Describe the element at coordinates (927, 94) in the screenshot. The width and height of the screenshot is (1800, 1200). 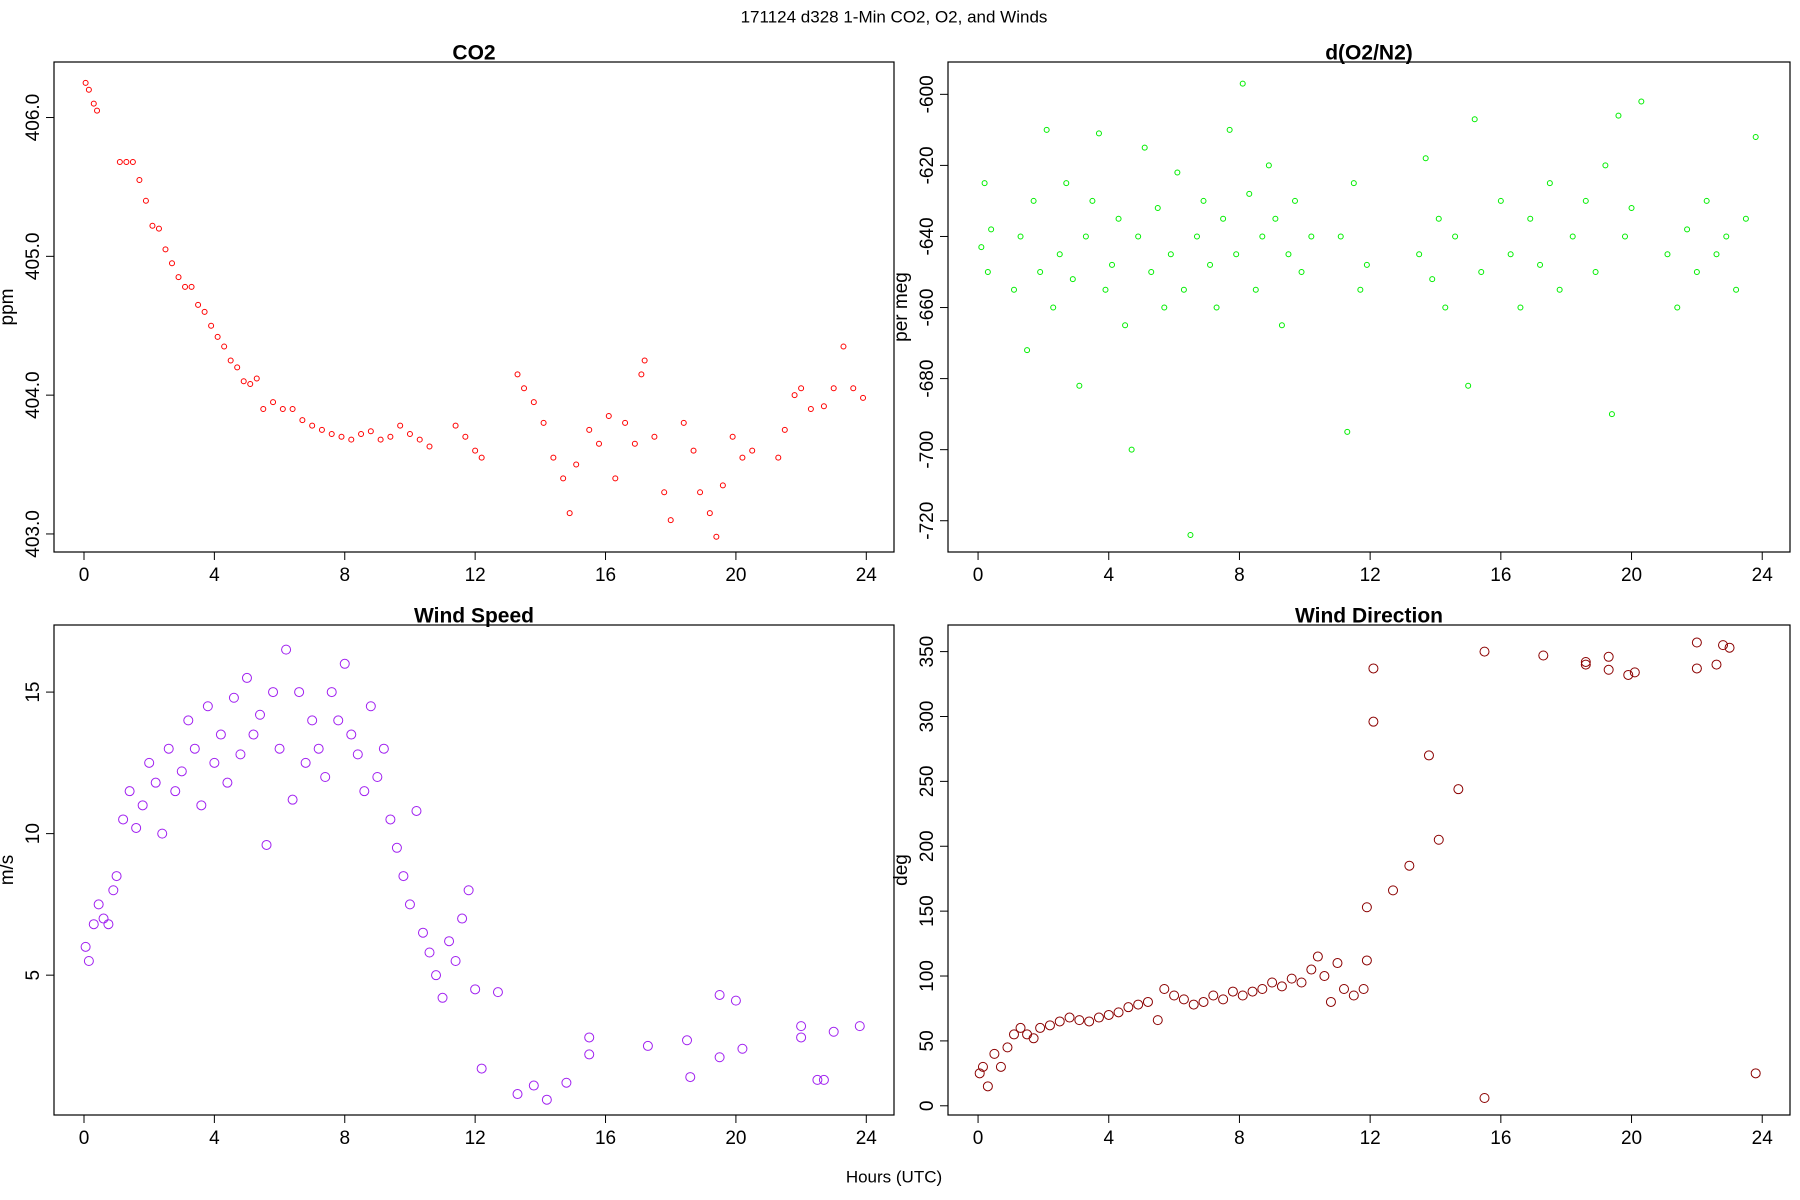
I see `y-tick-label: -600` at that location.